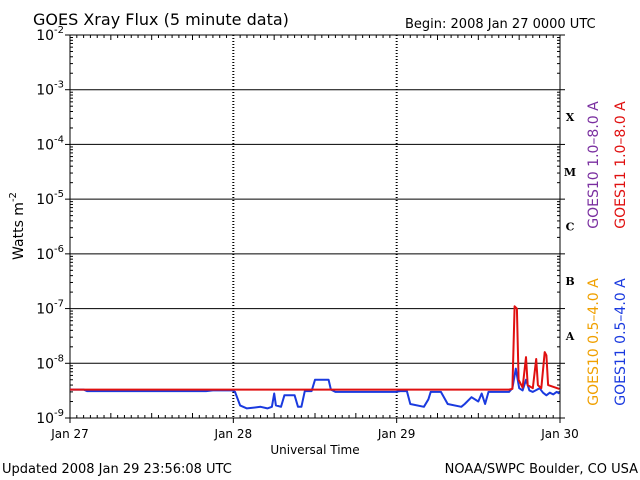  What do you see at coordinates (570, 117) in the screenshot?
I see `flare-class-label: X` at bounding box center [570, 117].